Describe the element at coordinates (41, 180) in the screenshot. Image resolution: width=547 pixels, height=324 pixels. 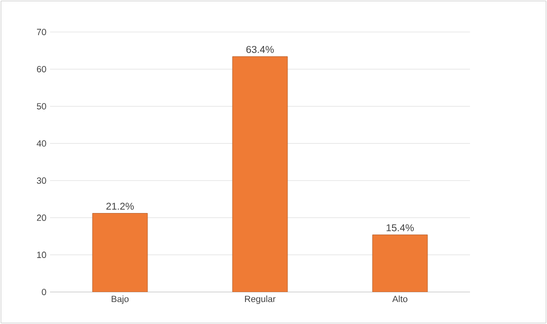
I see `y-tick-label: 30` at that location.